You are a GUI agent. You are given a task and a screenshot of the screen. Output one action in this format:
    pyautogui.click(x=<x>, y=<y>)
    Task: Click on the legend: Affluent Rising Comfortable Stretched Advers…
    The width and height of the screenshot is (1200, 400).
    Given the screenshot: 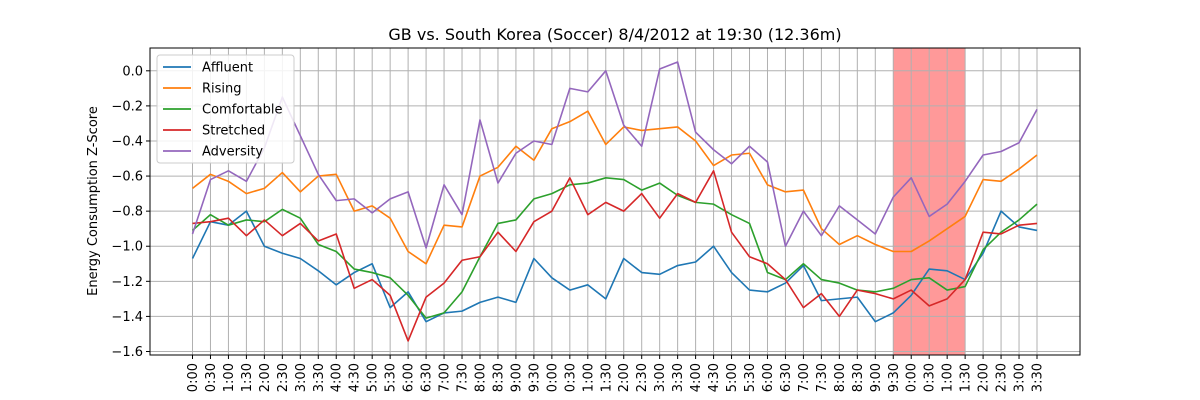 What is the action you would take?
    pyautogui.click(x=225, y=109)
    